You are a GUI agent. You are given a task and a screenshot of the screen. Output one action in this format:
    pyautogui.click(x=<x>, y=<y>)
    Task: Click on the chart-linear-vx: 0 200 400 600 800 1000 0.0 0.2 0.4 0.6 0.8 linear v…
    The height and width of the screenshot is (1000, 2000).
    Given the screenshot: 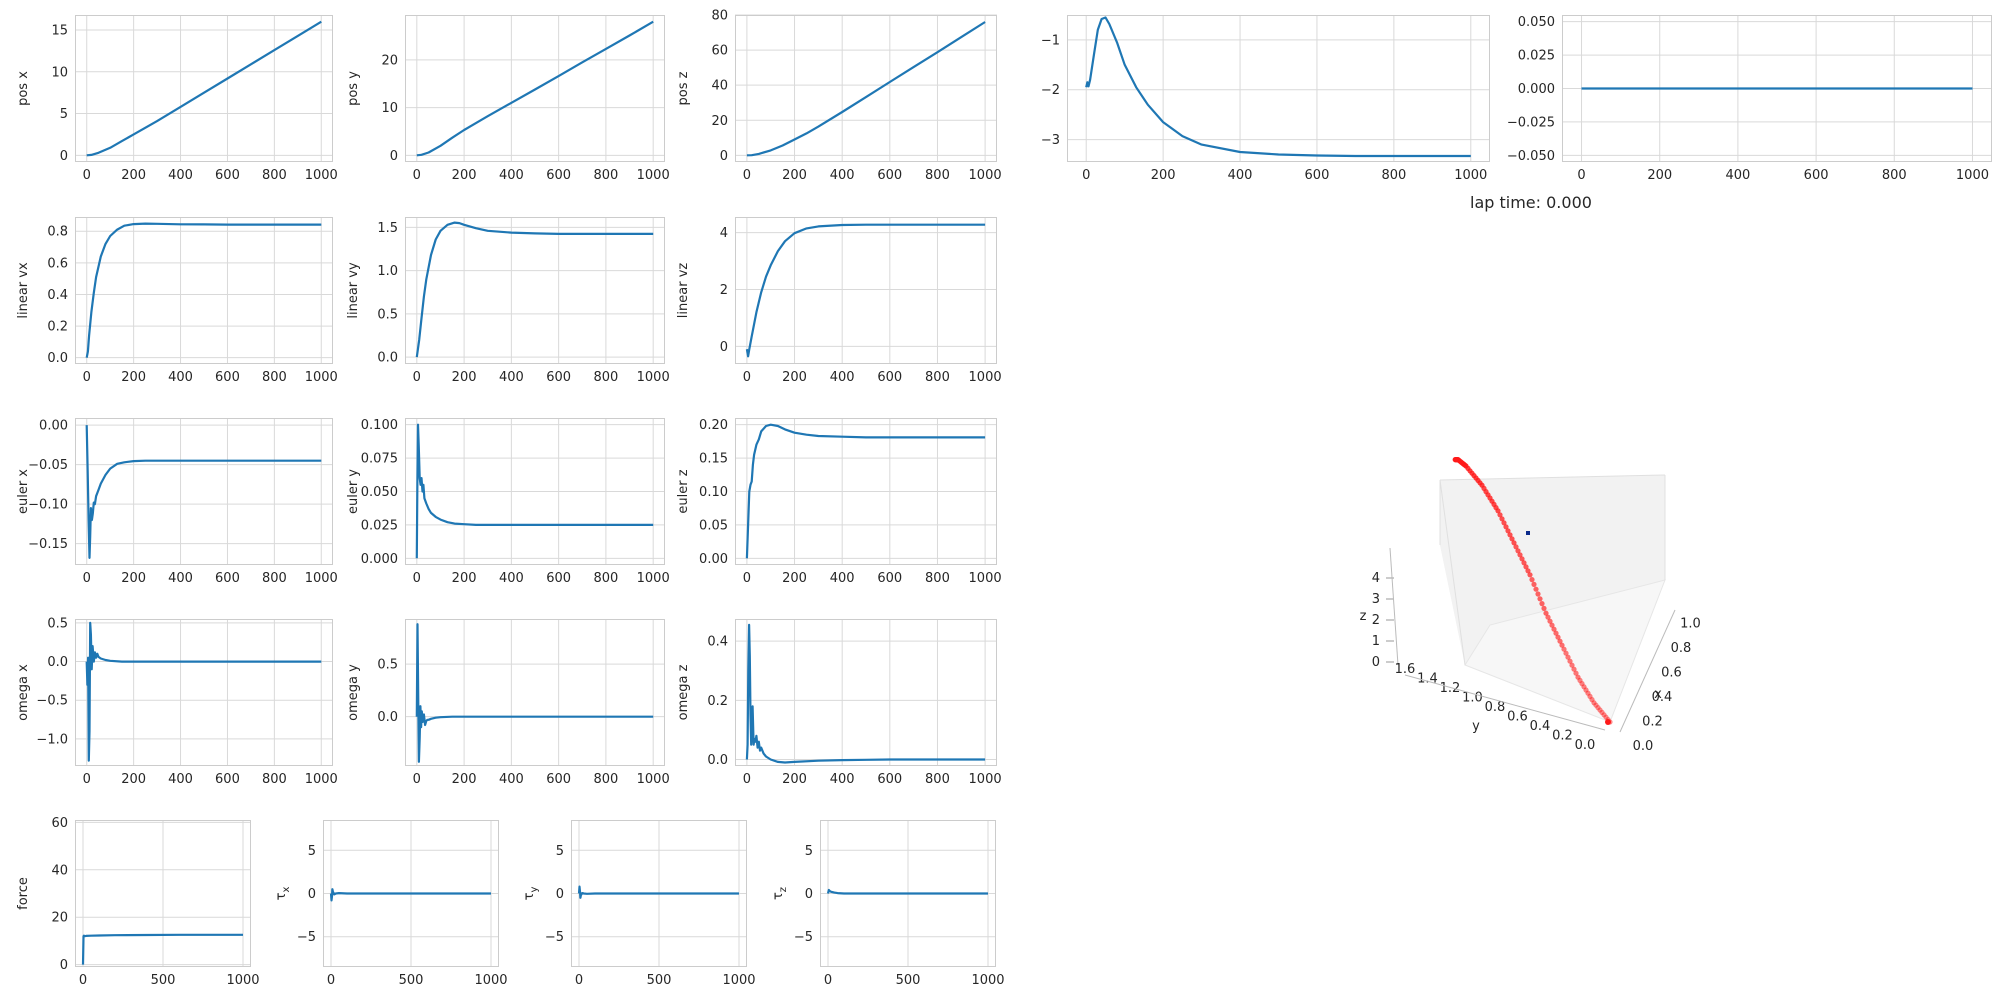 What is the action you would take?
    pyautogui.click(x=177, y=301)
    